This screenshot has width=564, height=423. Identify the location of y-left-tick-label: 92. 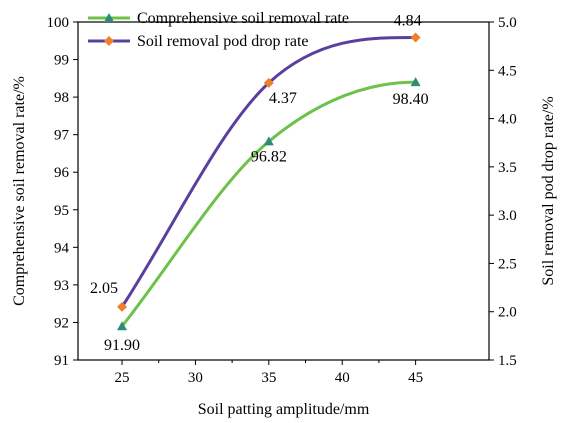
(61, 323).